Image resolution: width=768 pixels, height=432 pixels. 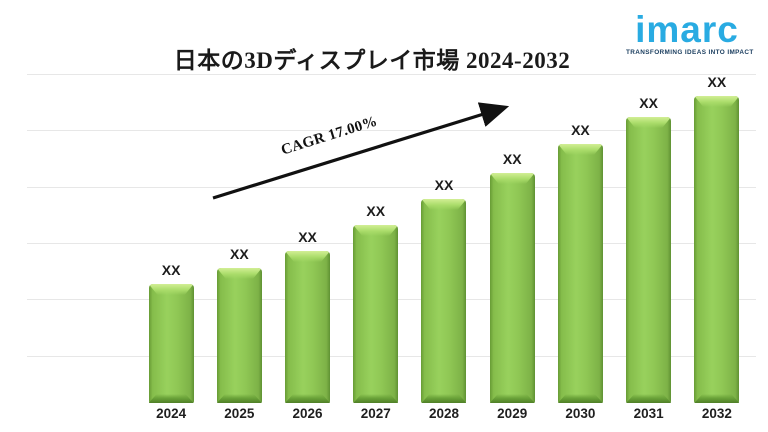 I want to click on bar-column-2024: XX, so click(x=171, y=238).